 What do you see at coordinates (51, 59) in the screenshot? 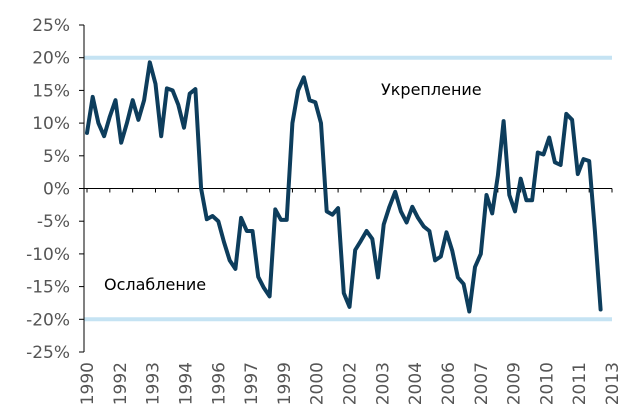
I see `y-tick-label: 20%` at bounding box center [51, 59].